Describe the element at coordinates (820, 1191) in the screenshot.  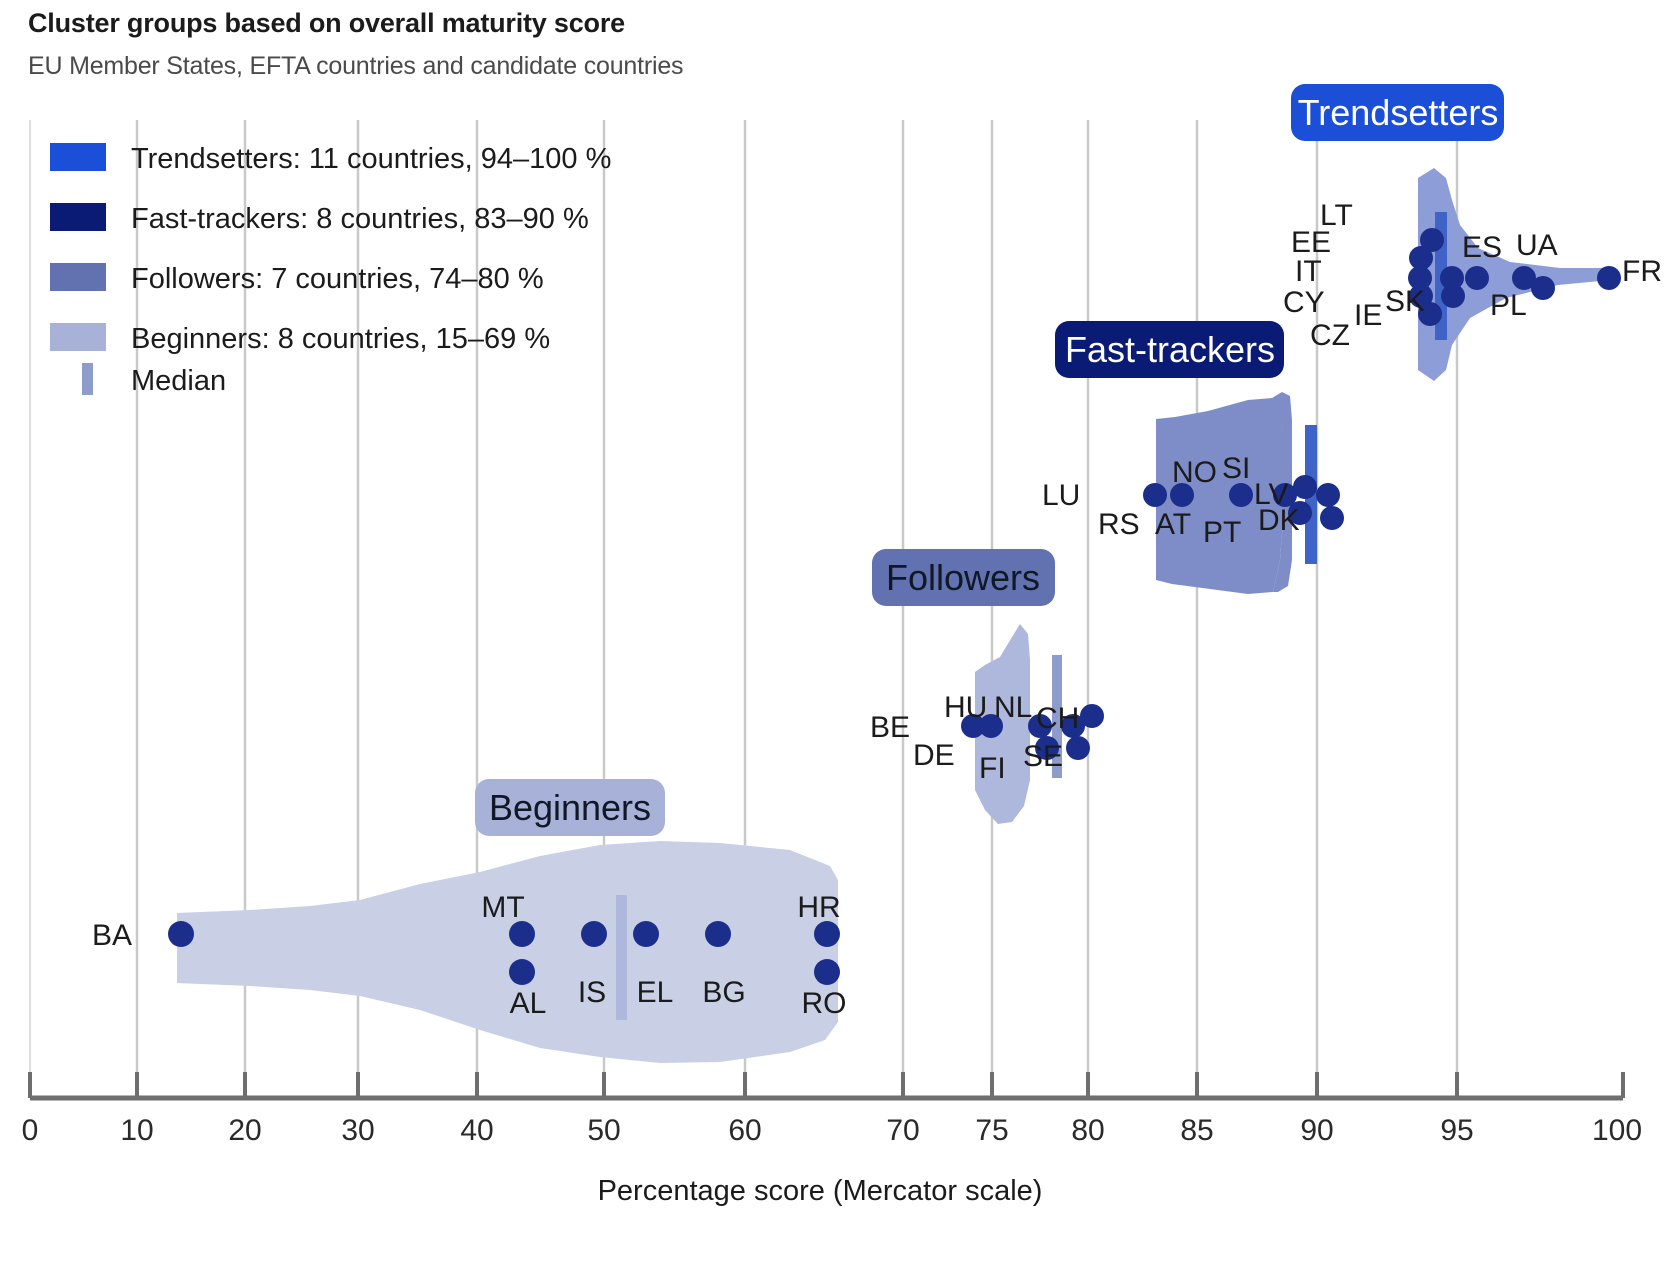
I see `x-axis-title: Percentage score (Mercator scale)` at that location.